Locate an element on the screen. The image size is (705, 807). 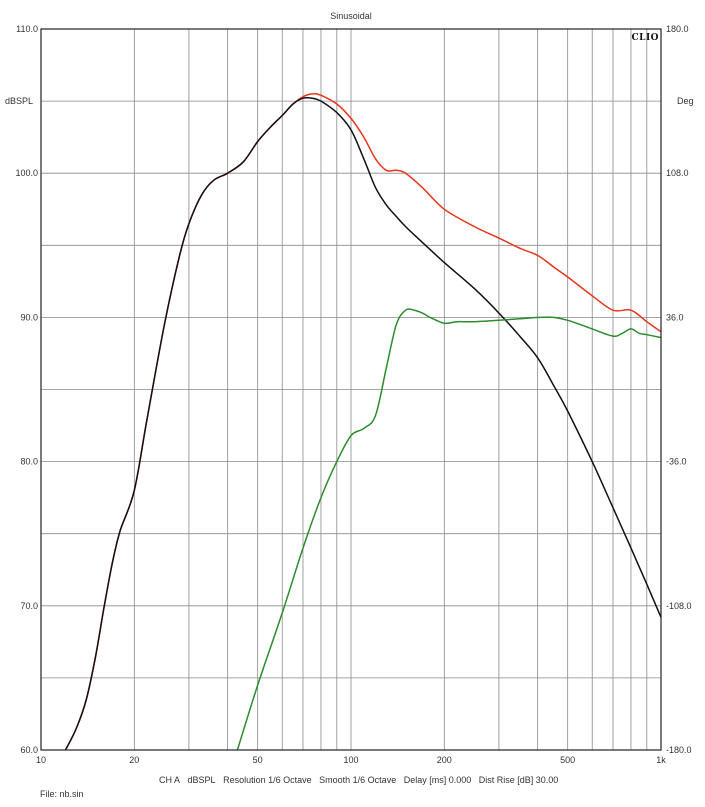
channel-label: CH A is located at coordinates (170, 780).